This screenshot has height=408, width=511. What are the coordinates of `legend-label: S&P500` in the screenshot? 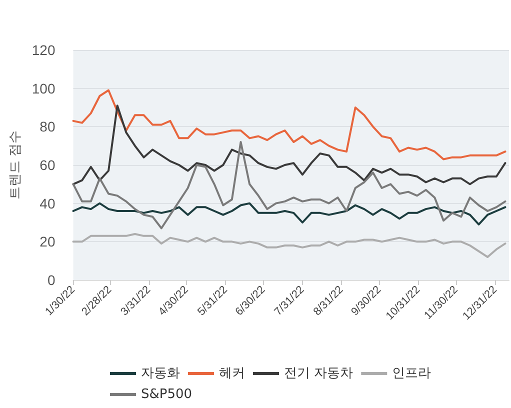 It's located at (166, 394).